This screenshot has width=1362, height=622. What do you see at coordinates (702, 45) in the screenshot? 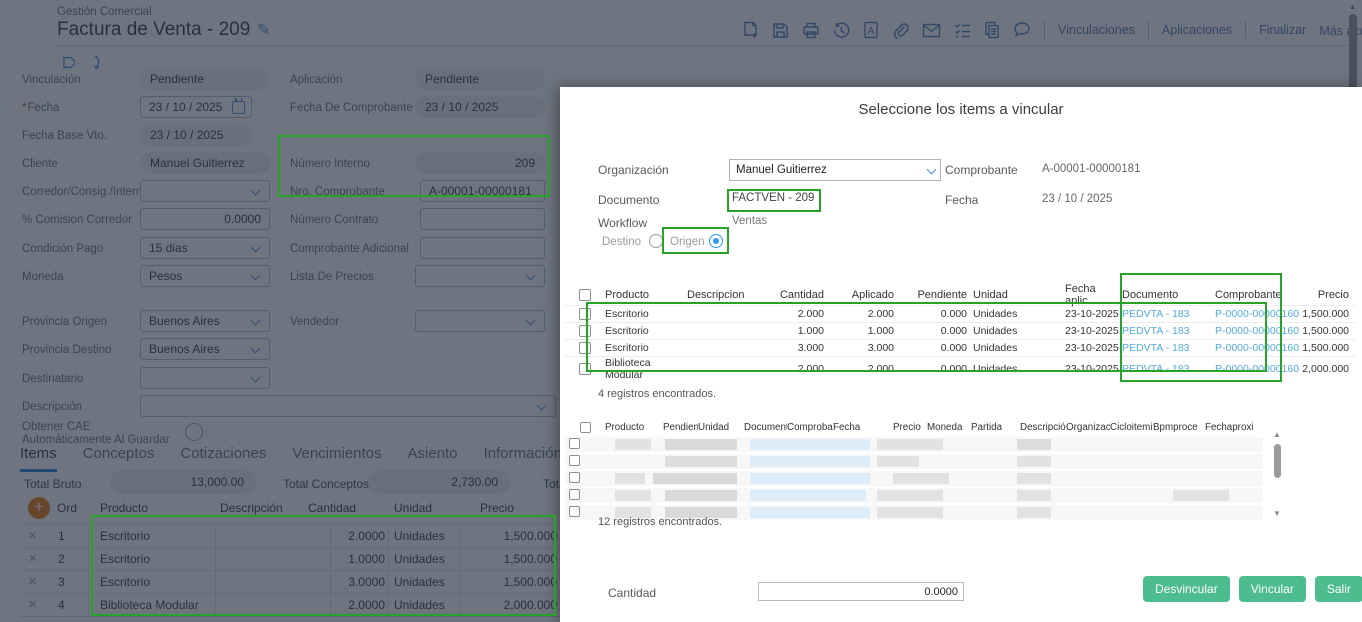
I see `header-divider` at bounding box center [702, 45].